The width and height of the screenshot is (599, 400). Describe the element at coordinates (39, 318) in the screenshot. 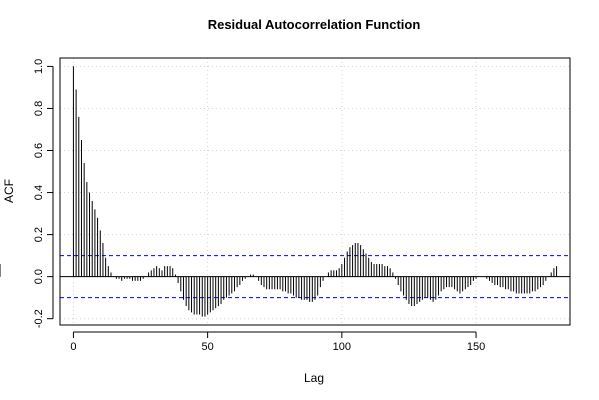

I see `y-tick-label: -0.2` at that location.